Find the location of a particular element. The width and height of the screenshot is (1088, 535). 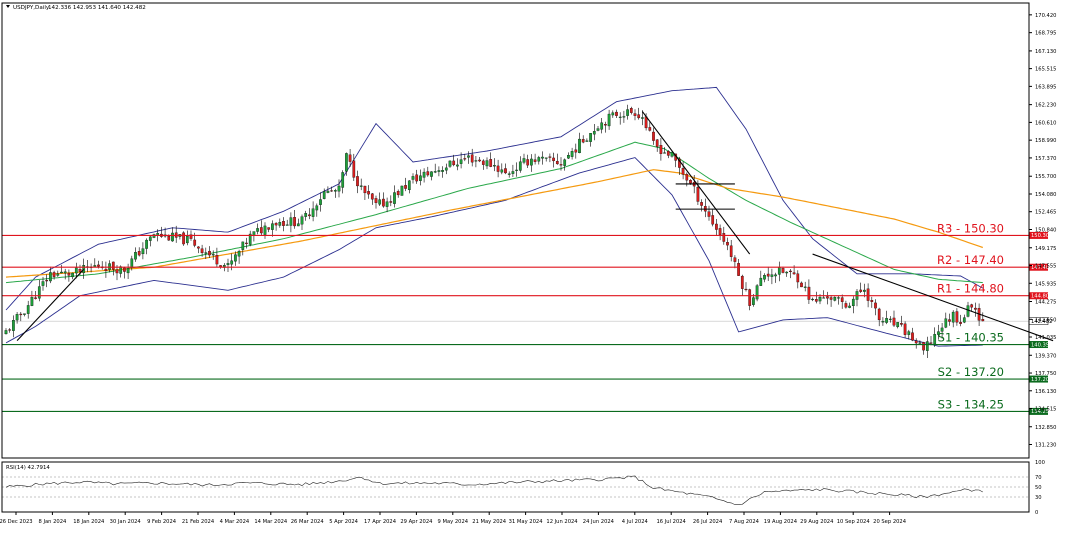

y-tick-label: 170.420 is located at coordinates (1045, 16).